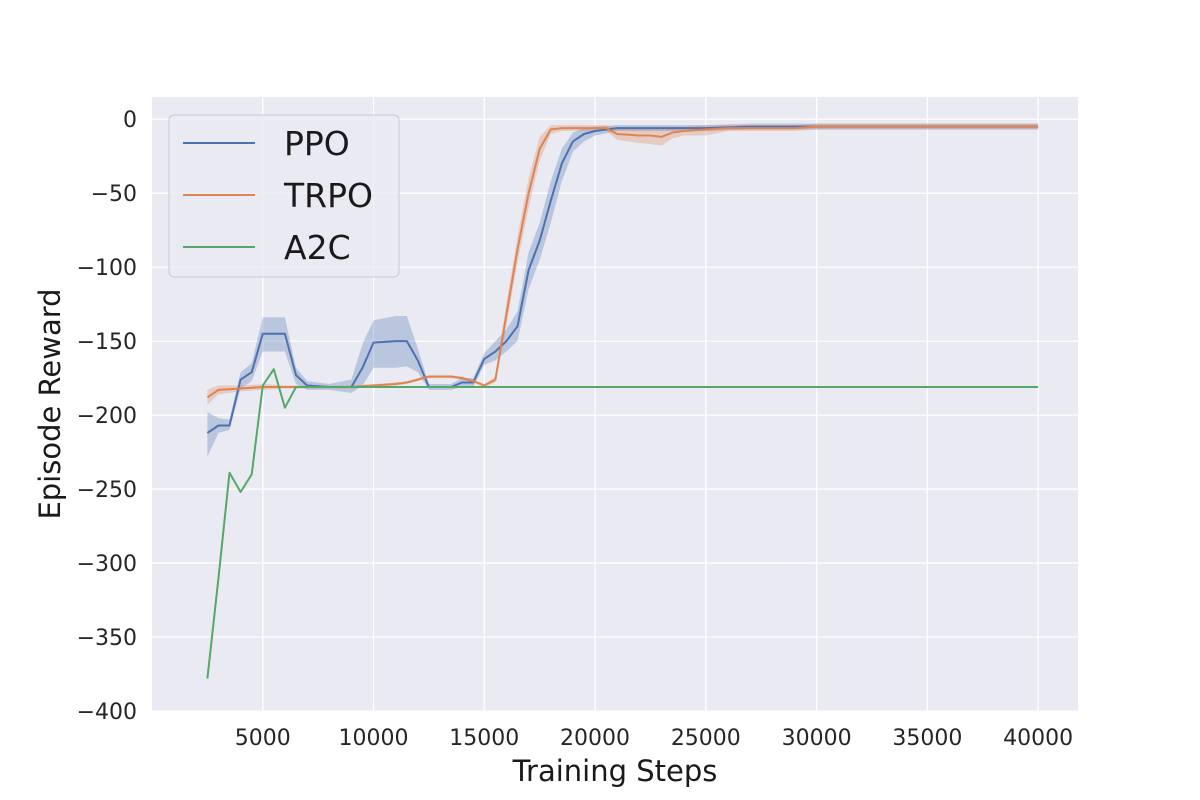 The height and width of the screenshot is (800, 1200). What do you see at coordinates (107, 638) in the screenshot?
I see `y-tick-label: −350` at bounding box center [107, 638].